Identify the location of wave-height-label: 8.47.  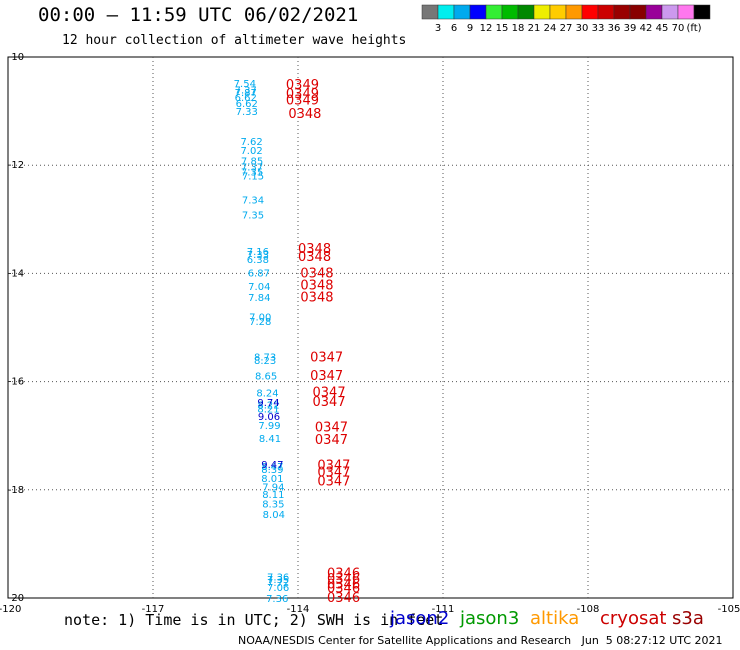
(272, 467).